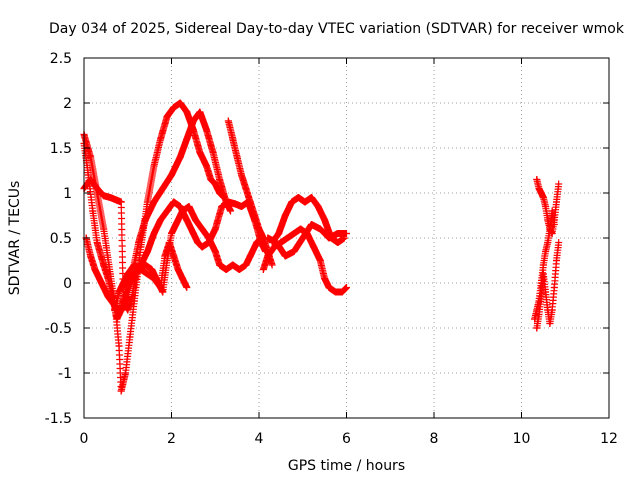 Image resolution: width=640 pixels, height=480 pixels. Describe the element at coordinates (84, 439) in the screenshot. I see `x-tick-label: 0` at that location.